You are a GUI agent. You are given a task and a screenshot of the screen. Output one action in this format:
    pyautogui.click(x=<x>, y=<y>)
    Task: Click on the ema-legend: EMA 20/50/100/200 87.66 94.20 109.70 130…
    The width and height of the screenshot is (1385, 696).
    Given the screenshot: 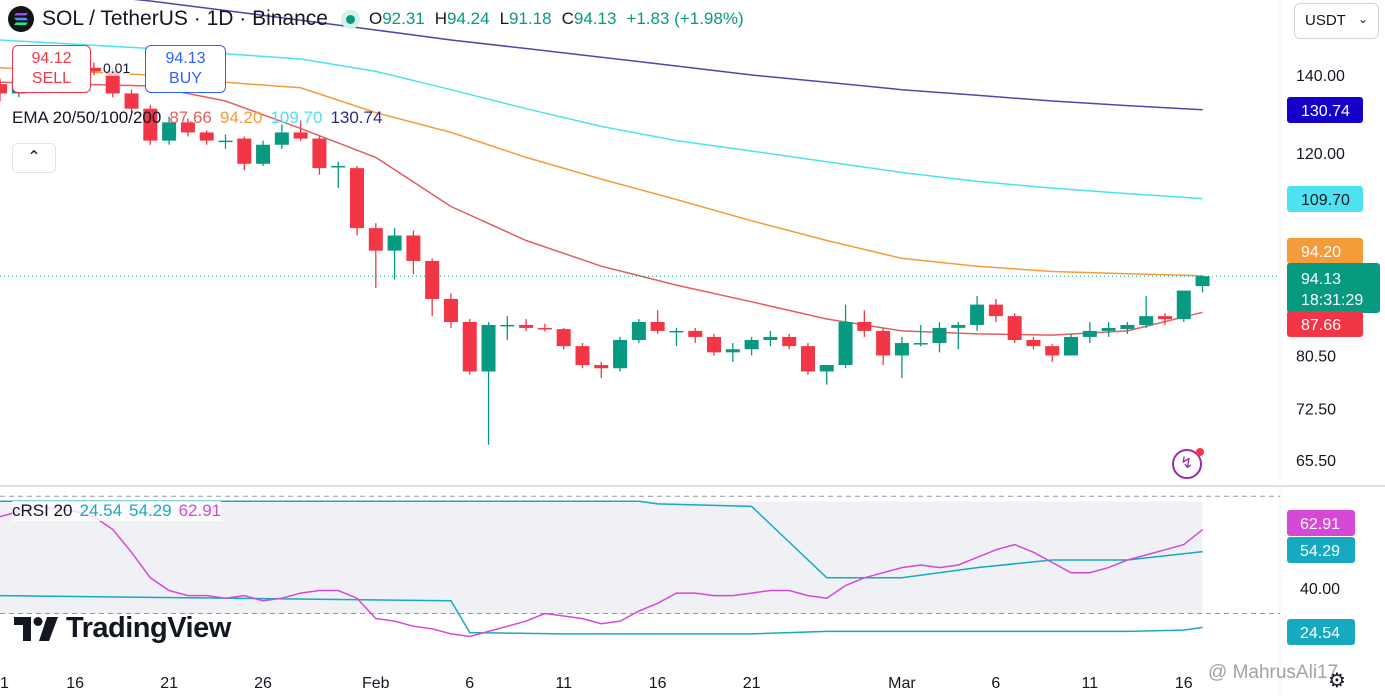 What is the action you would take?
    pyautogui.click(x=197, y=118)
    